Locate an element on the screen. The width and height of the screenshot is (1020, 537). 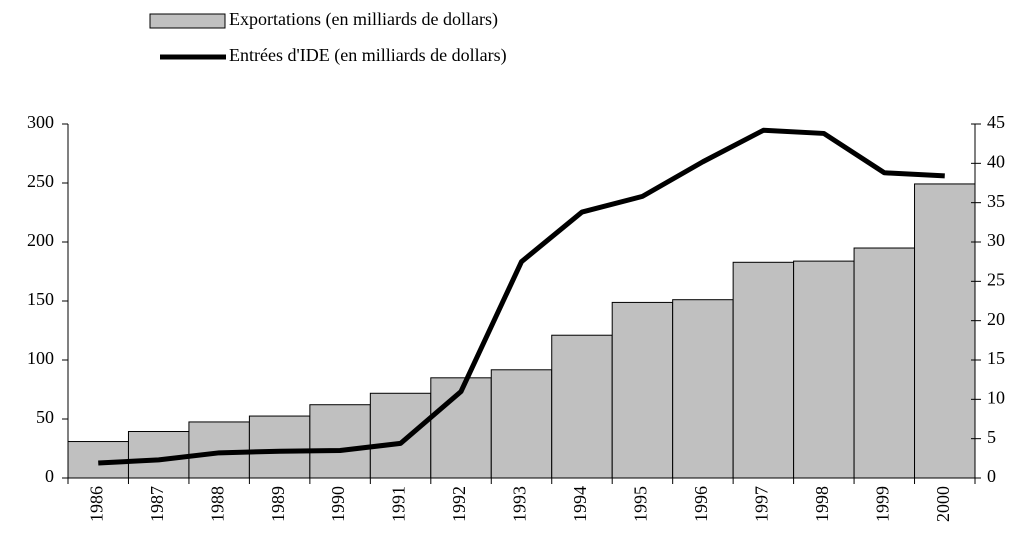
x-tick-label: 1992 is located at coordinates (459, 504).